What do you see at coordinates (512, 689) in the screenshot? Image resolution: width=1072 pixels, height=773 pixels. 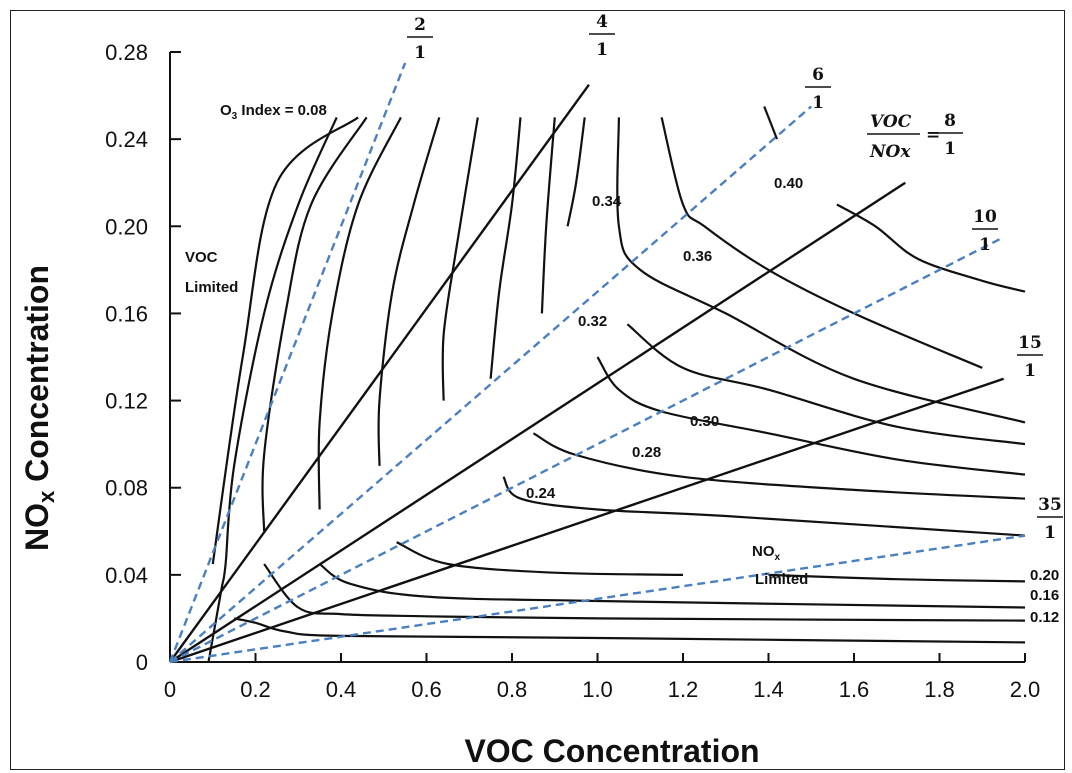 I see `x-tick-label: 0.8` at bounding box center [512, 689].